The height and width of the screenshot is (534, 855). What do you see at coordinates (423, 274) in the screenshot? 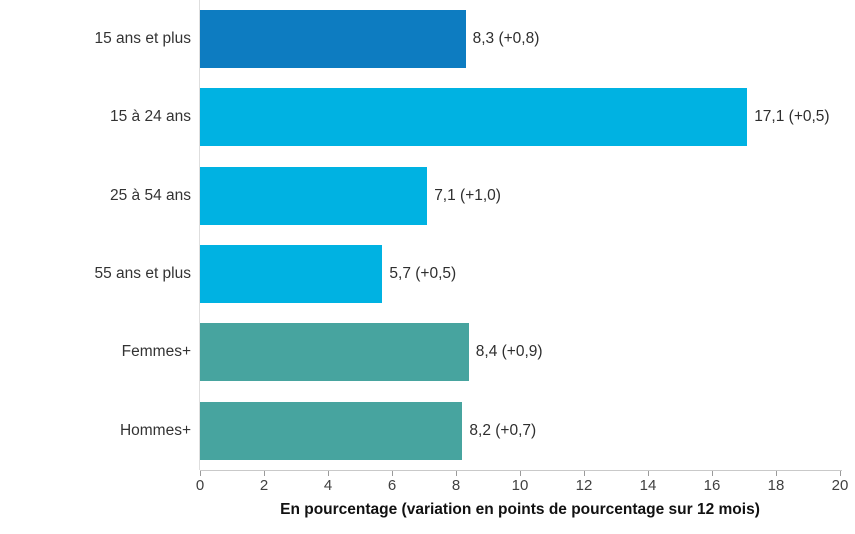
I see `value-label: 5,7 (+0,5)` at bounding box center [423, 274].